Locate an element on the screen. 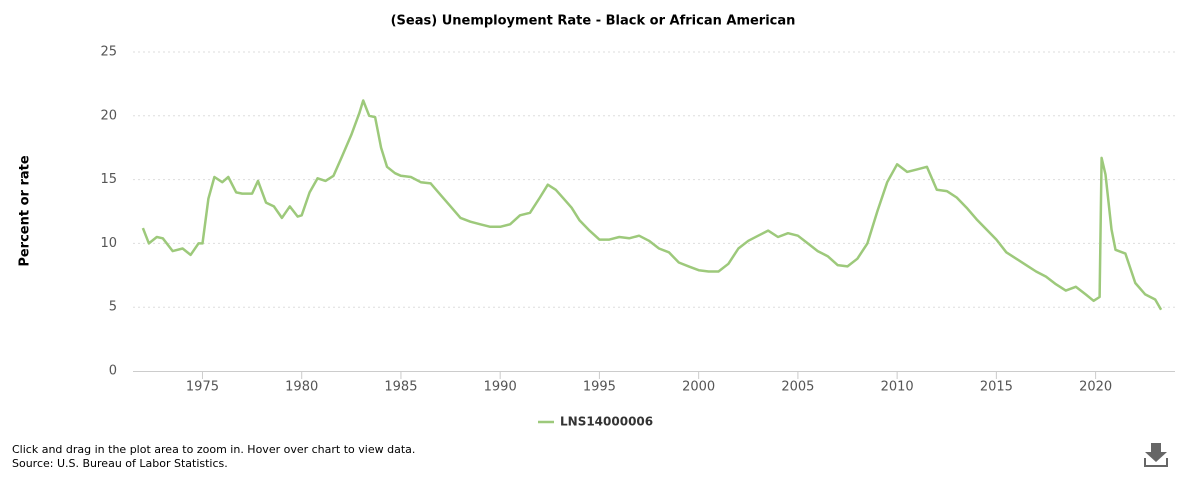 This screenshot has width=1200, height=478. y-tick-label: 0 is located at coordinates (113, 371).